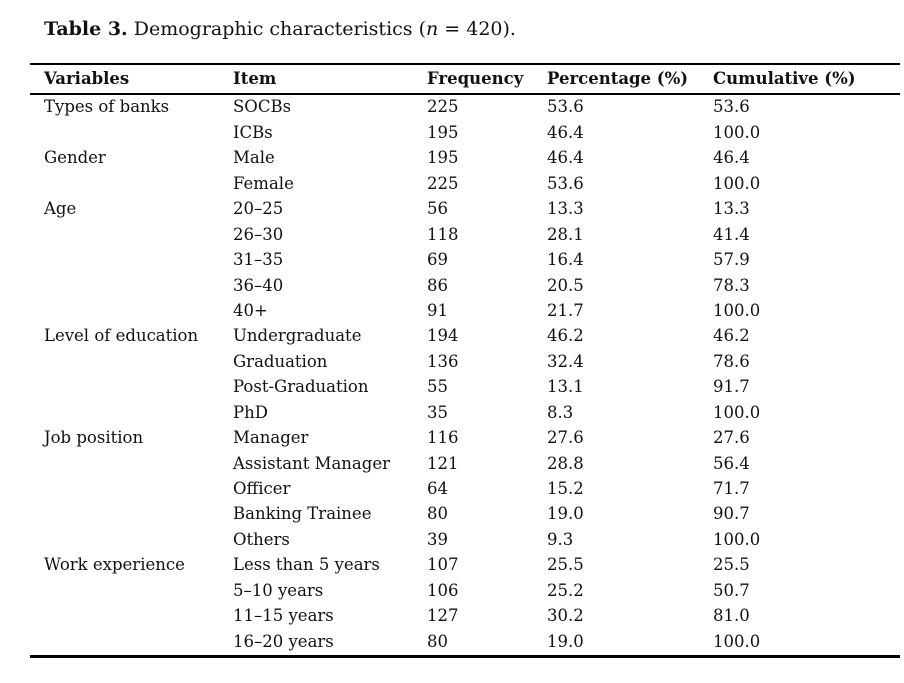 The image size is (904, 683). Describe the element at coordinates (465, 107) in the screenshot. I see `table-row: Types of banks SOCBs 225 53.6 53.6` at that location.